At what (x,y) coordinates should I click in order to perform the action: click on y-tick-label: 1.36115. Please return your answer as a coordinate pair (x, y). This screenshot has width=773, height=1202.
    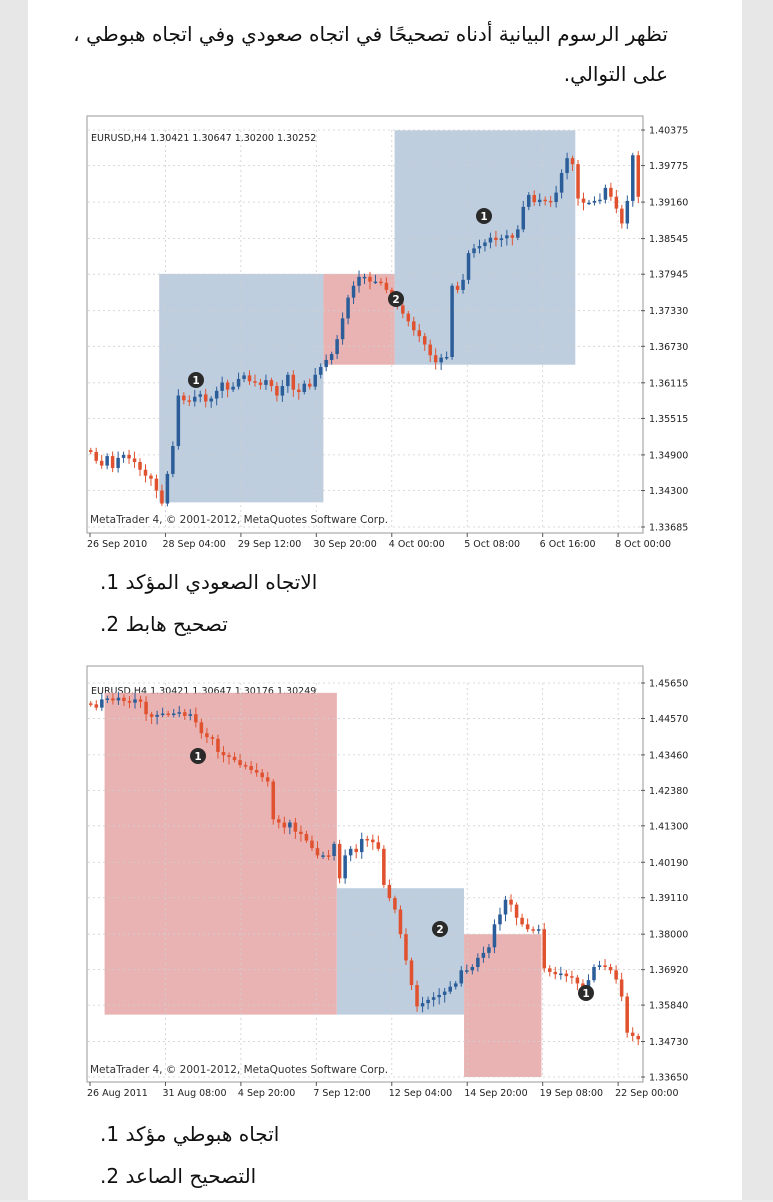
    Looking at the image, I should click on (668, 383).